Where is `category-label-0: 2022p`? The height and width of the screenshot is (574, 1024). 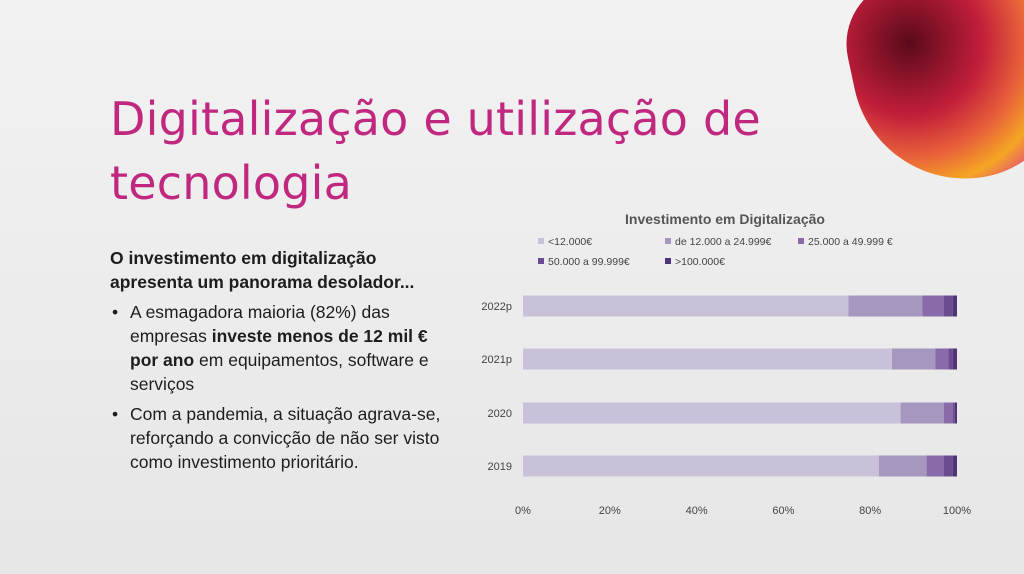 category-label-0: 2022p is located at coordinates (496, 307).